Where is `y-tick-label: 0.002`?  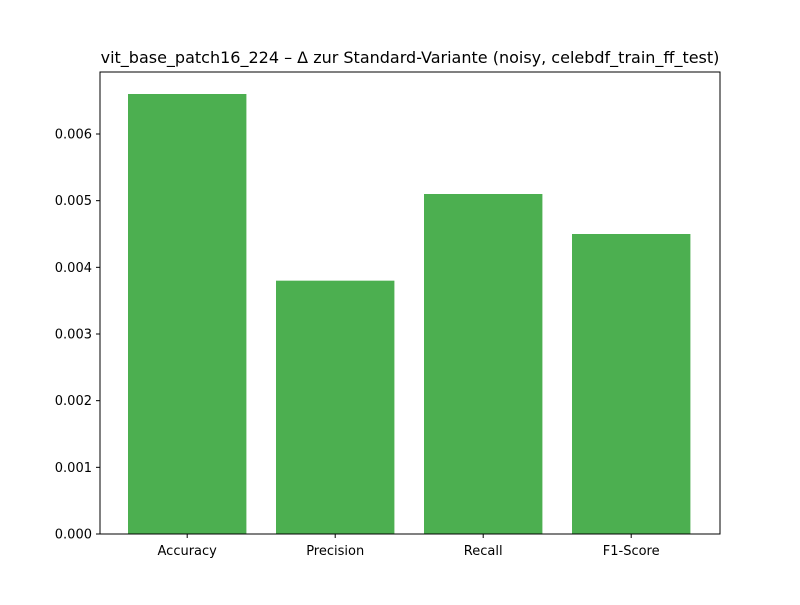 y-tick-label: 0.002 is located at coordinates (73, 401).